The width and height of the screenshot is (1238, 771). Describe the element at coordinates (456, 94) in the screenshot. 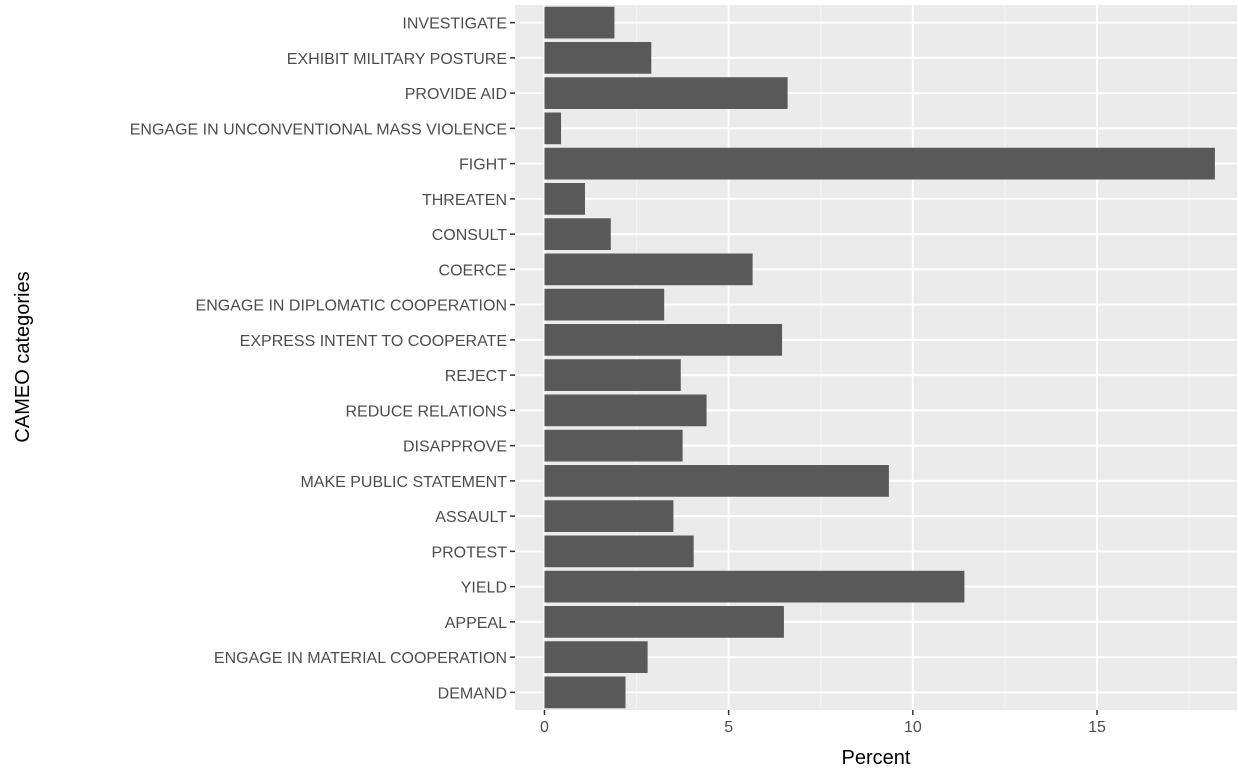

I see `y-tick-label: PROVIDE AID` at that location.